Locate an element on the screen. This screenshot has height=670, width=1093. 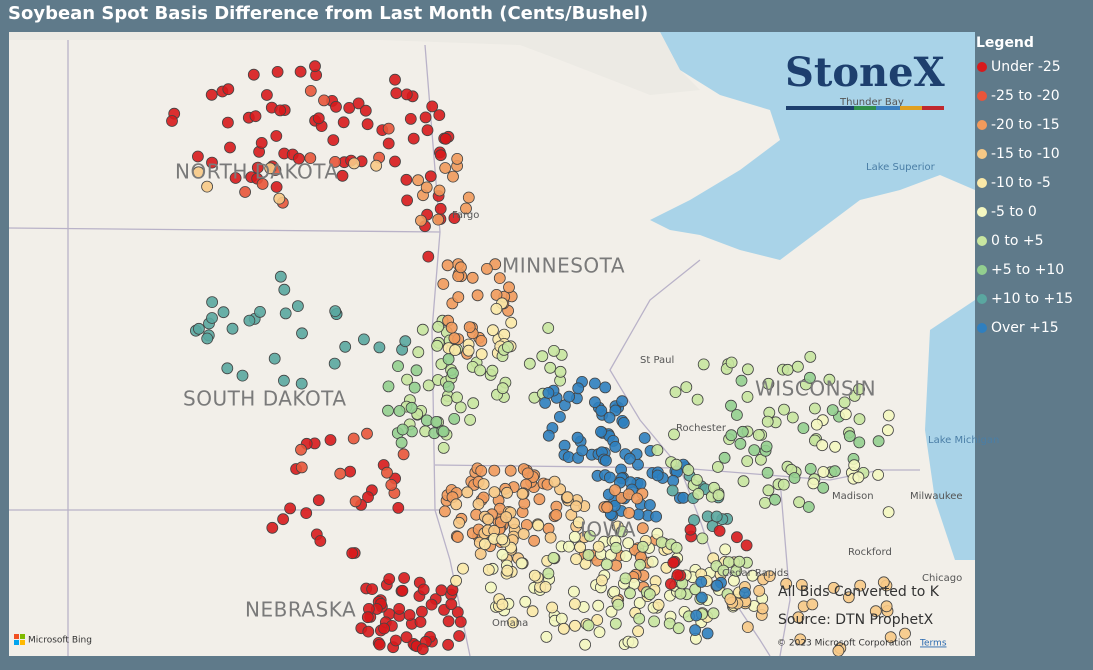
legend-label: +5 to +10 is located at coordinates (1027, 270).